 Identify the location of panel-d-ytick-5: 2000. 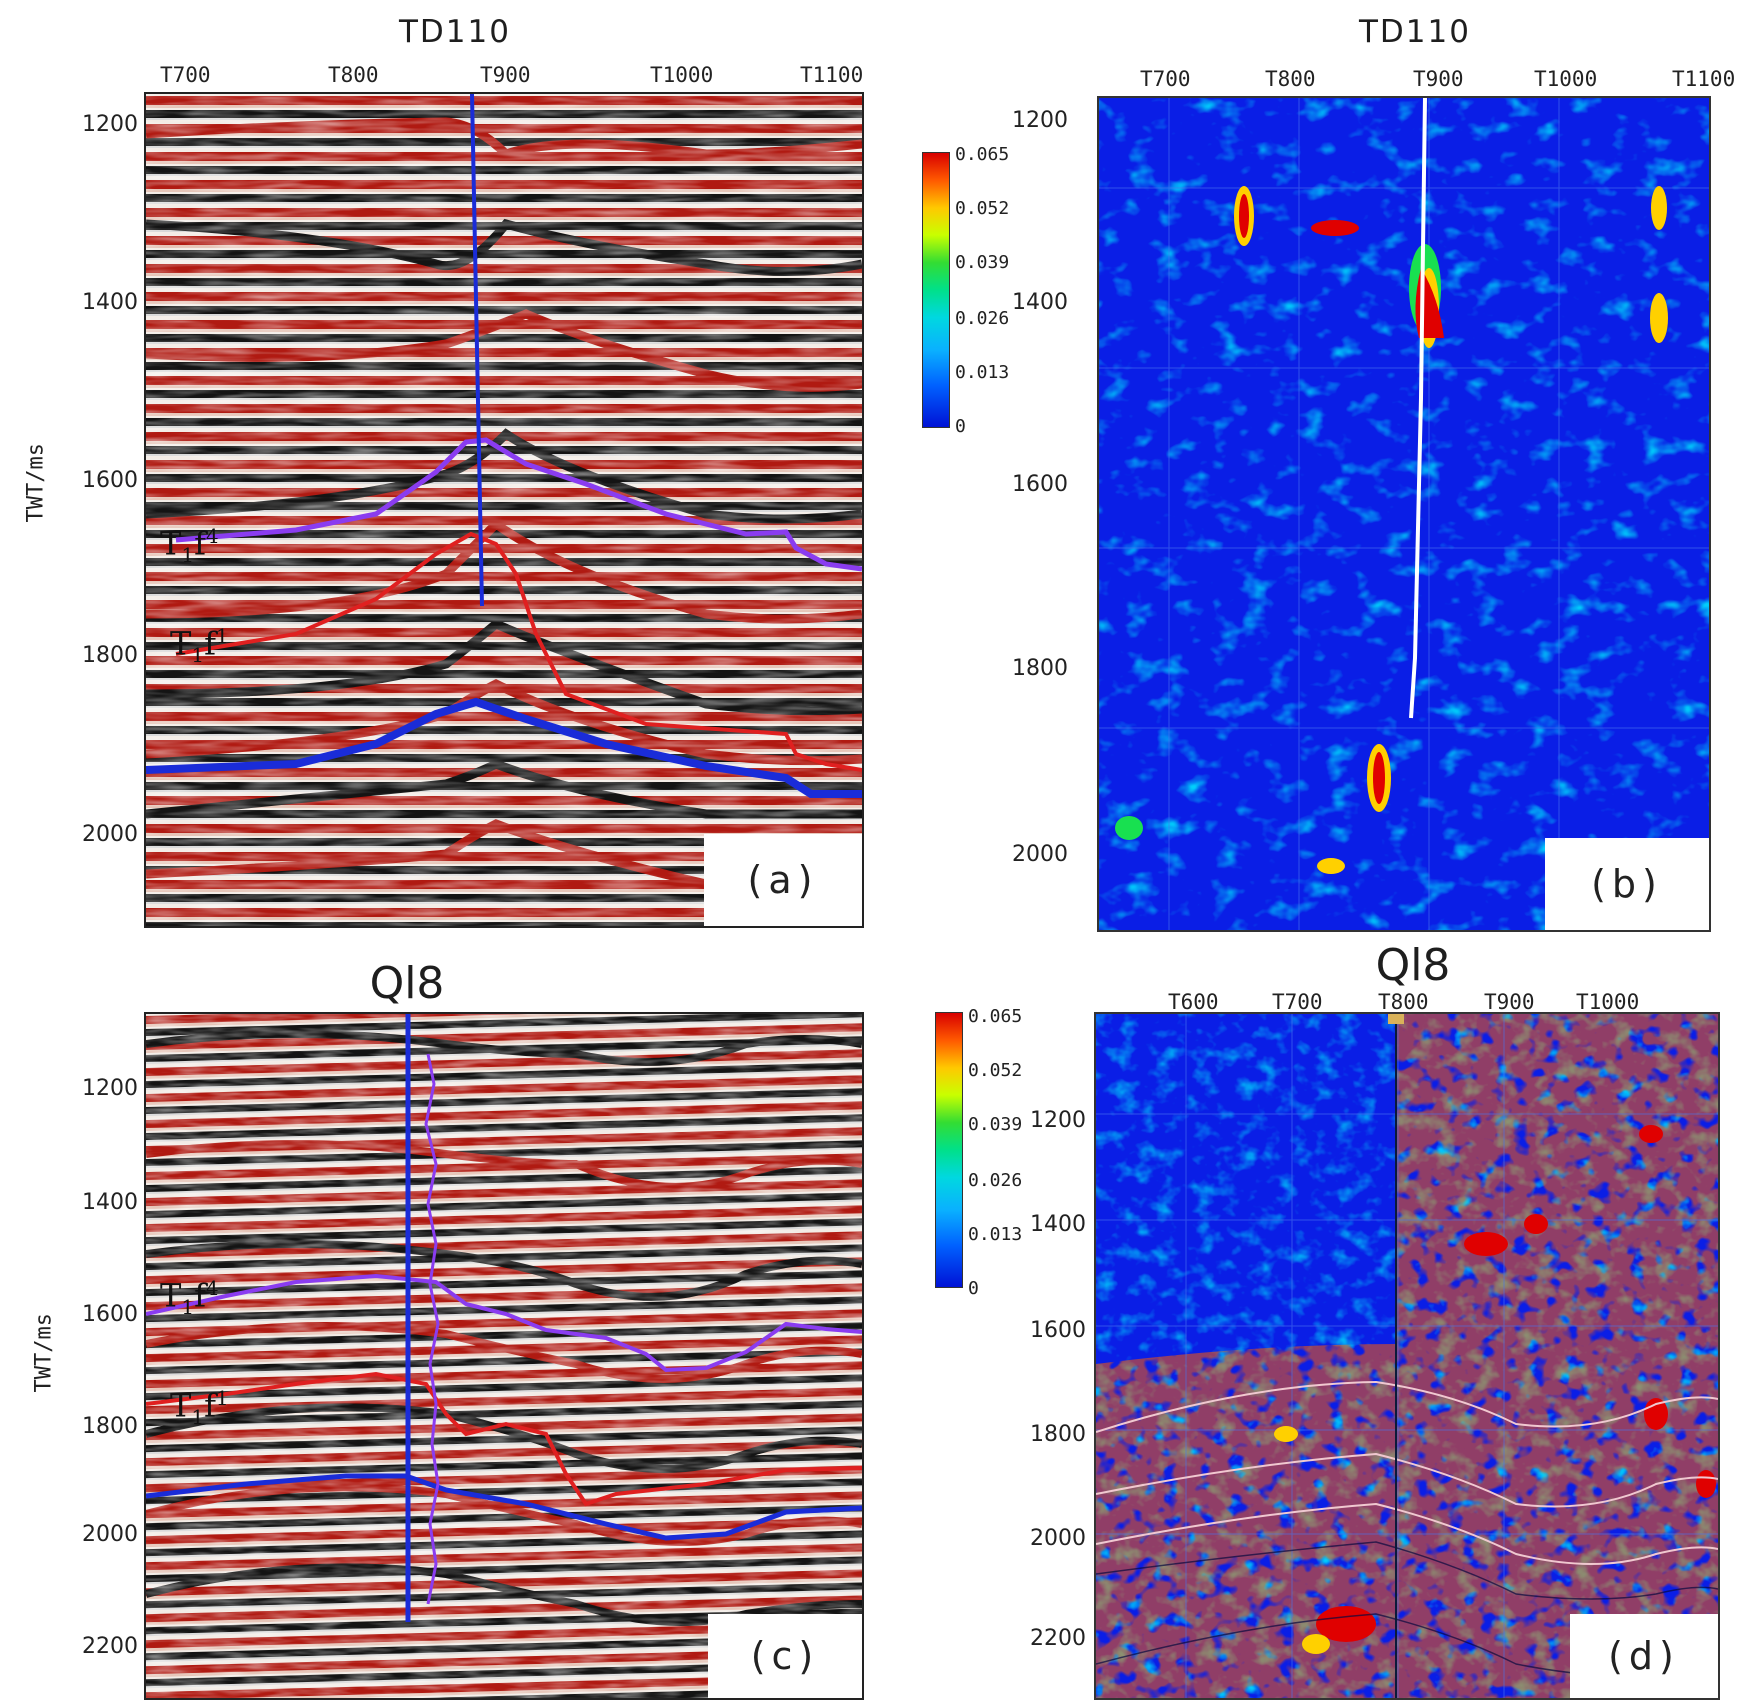
(1058, 1538).